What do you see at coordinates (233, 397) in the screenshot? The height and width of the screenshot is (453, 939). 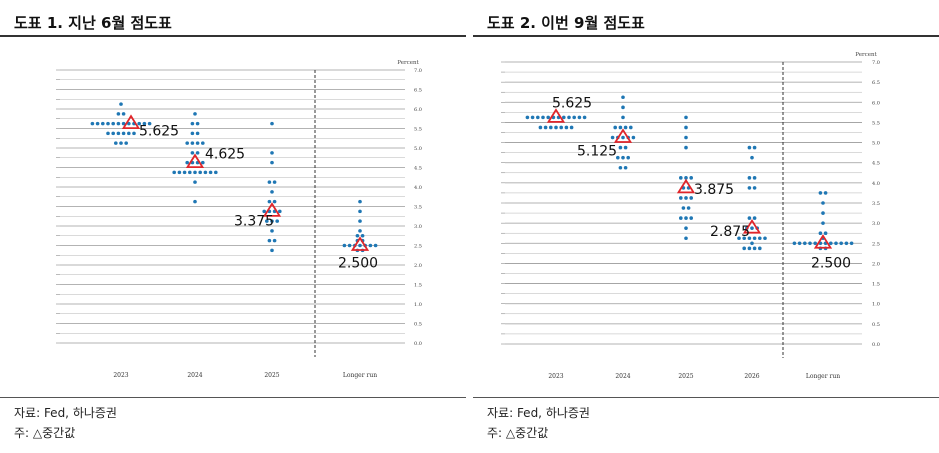 I see `source-rule` at bounding box center [233, 397].